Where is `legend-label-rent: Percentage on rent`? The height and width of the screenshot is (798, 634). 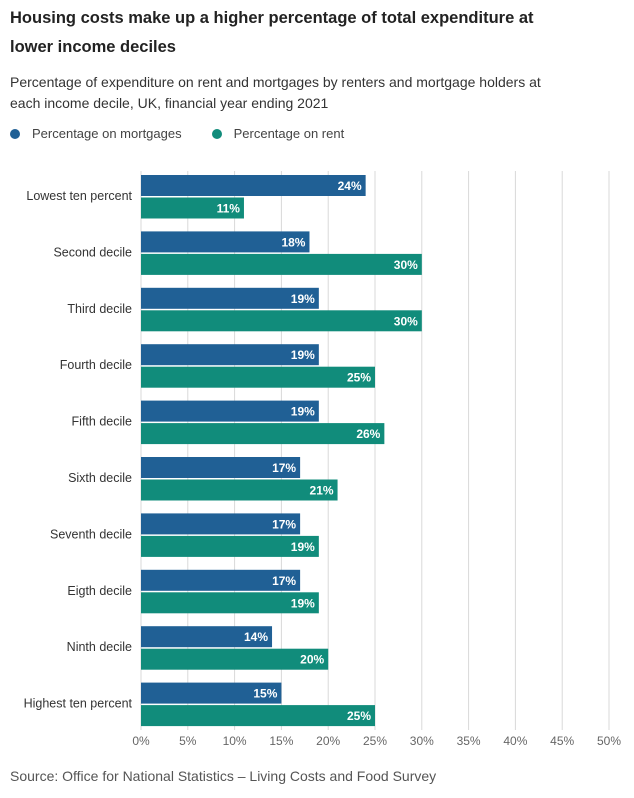
legend-label-rent: Percentage on rent is located at coordinates (289, 133).